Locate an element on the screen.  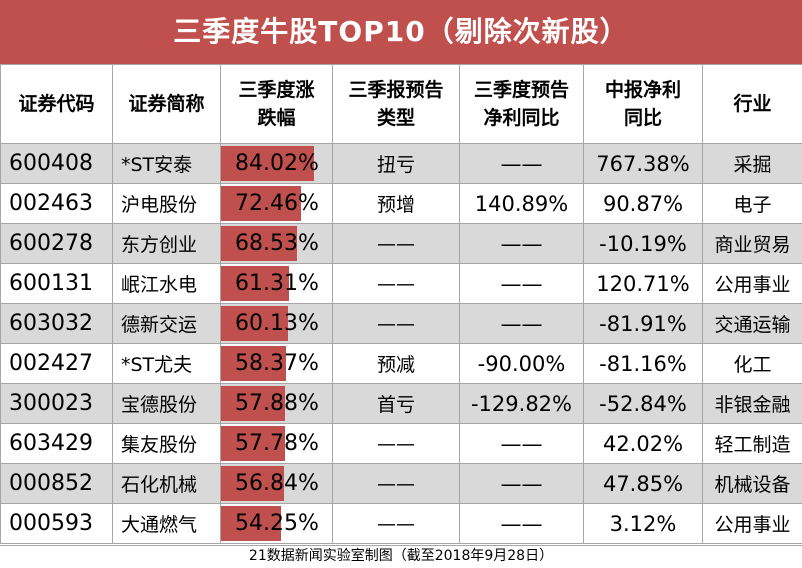
cell-name: 德新交运 is located at coordinates (167, 324).